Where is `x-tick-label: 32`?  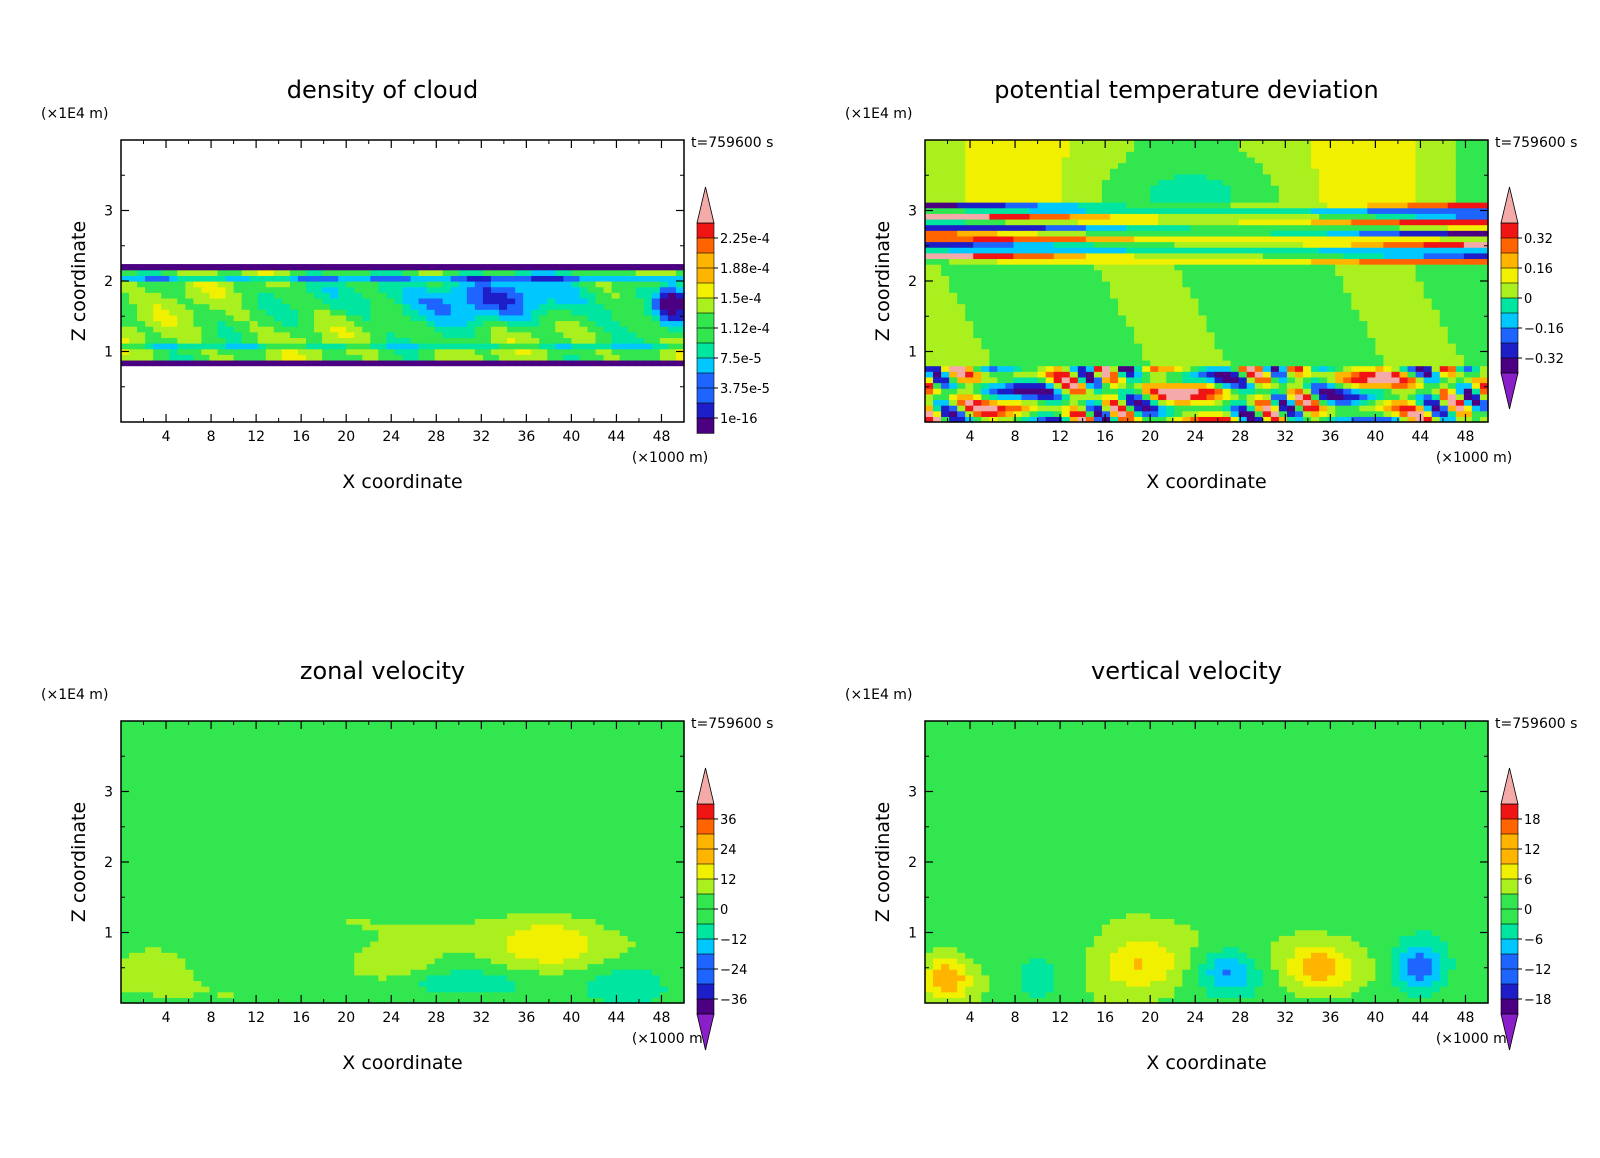
x-tick-label: 32 is located at coordinates (481, 437).